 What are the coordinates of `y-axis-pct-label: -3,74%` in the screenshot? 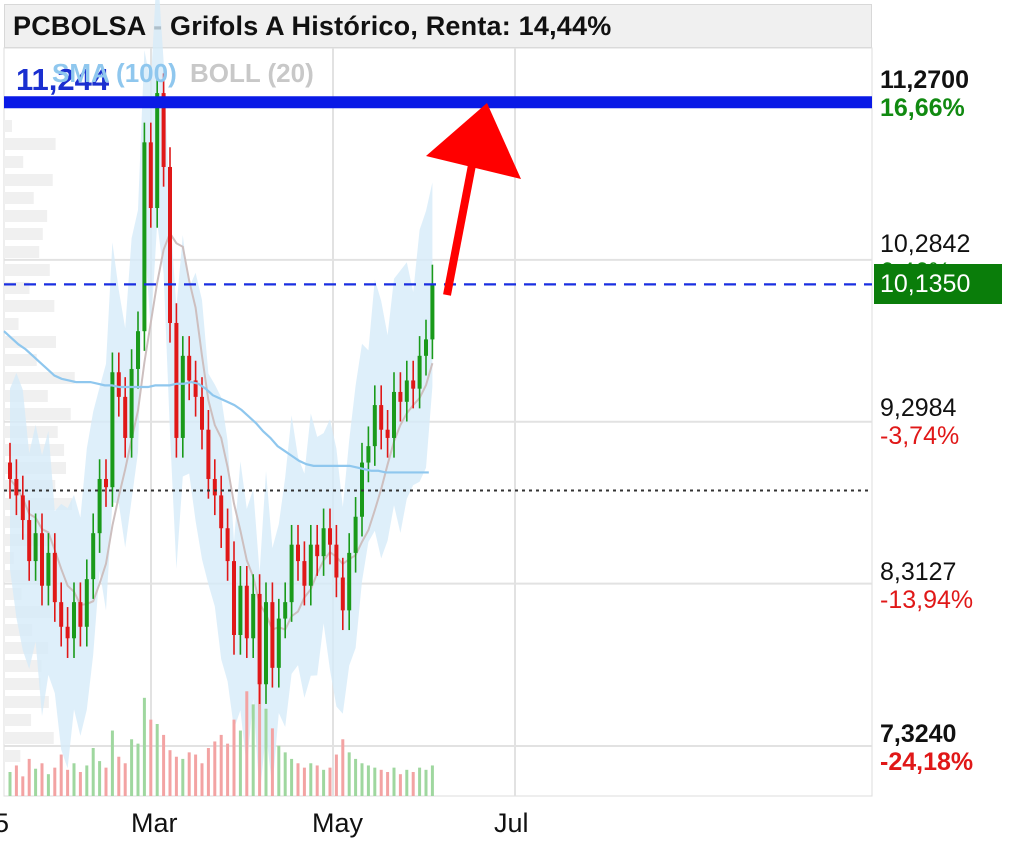 It's located at (920, 436).